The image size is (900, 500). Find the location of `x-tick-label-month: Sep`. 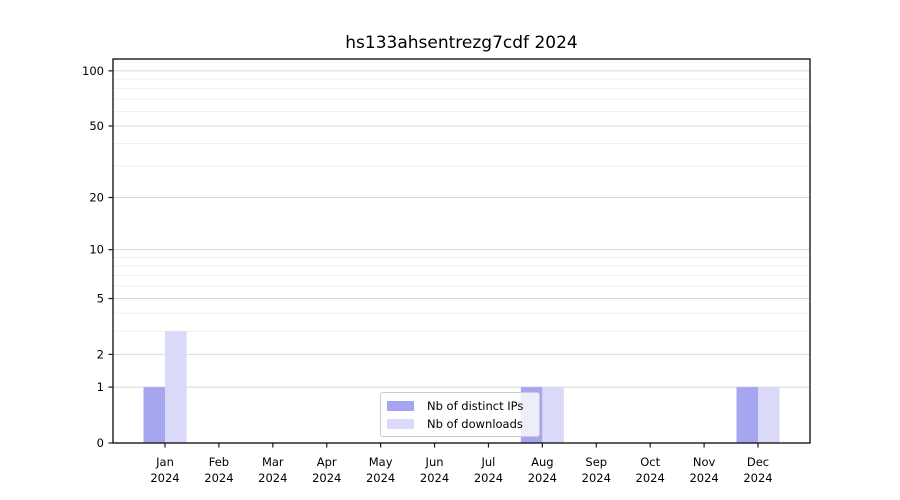

x-tick-label-month: Sep is located at coordinates (596, 462).